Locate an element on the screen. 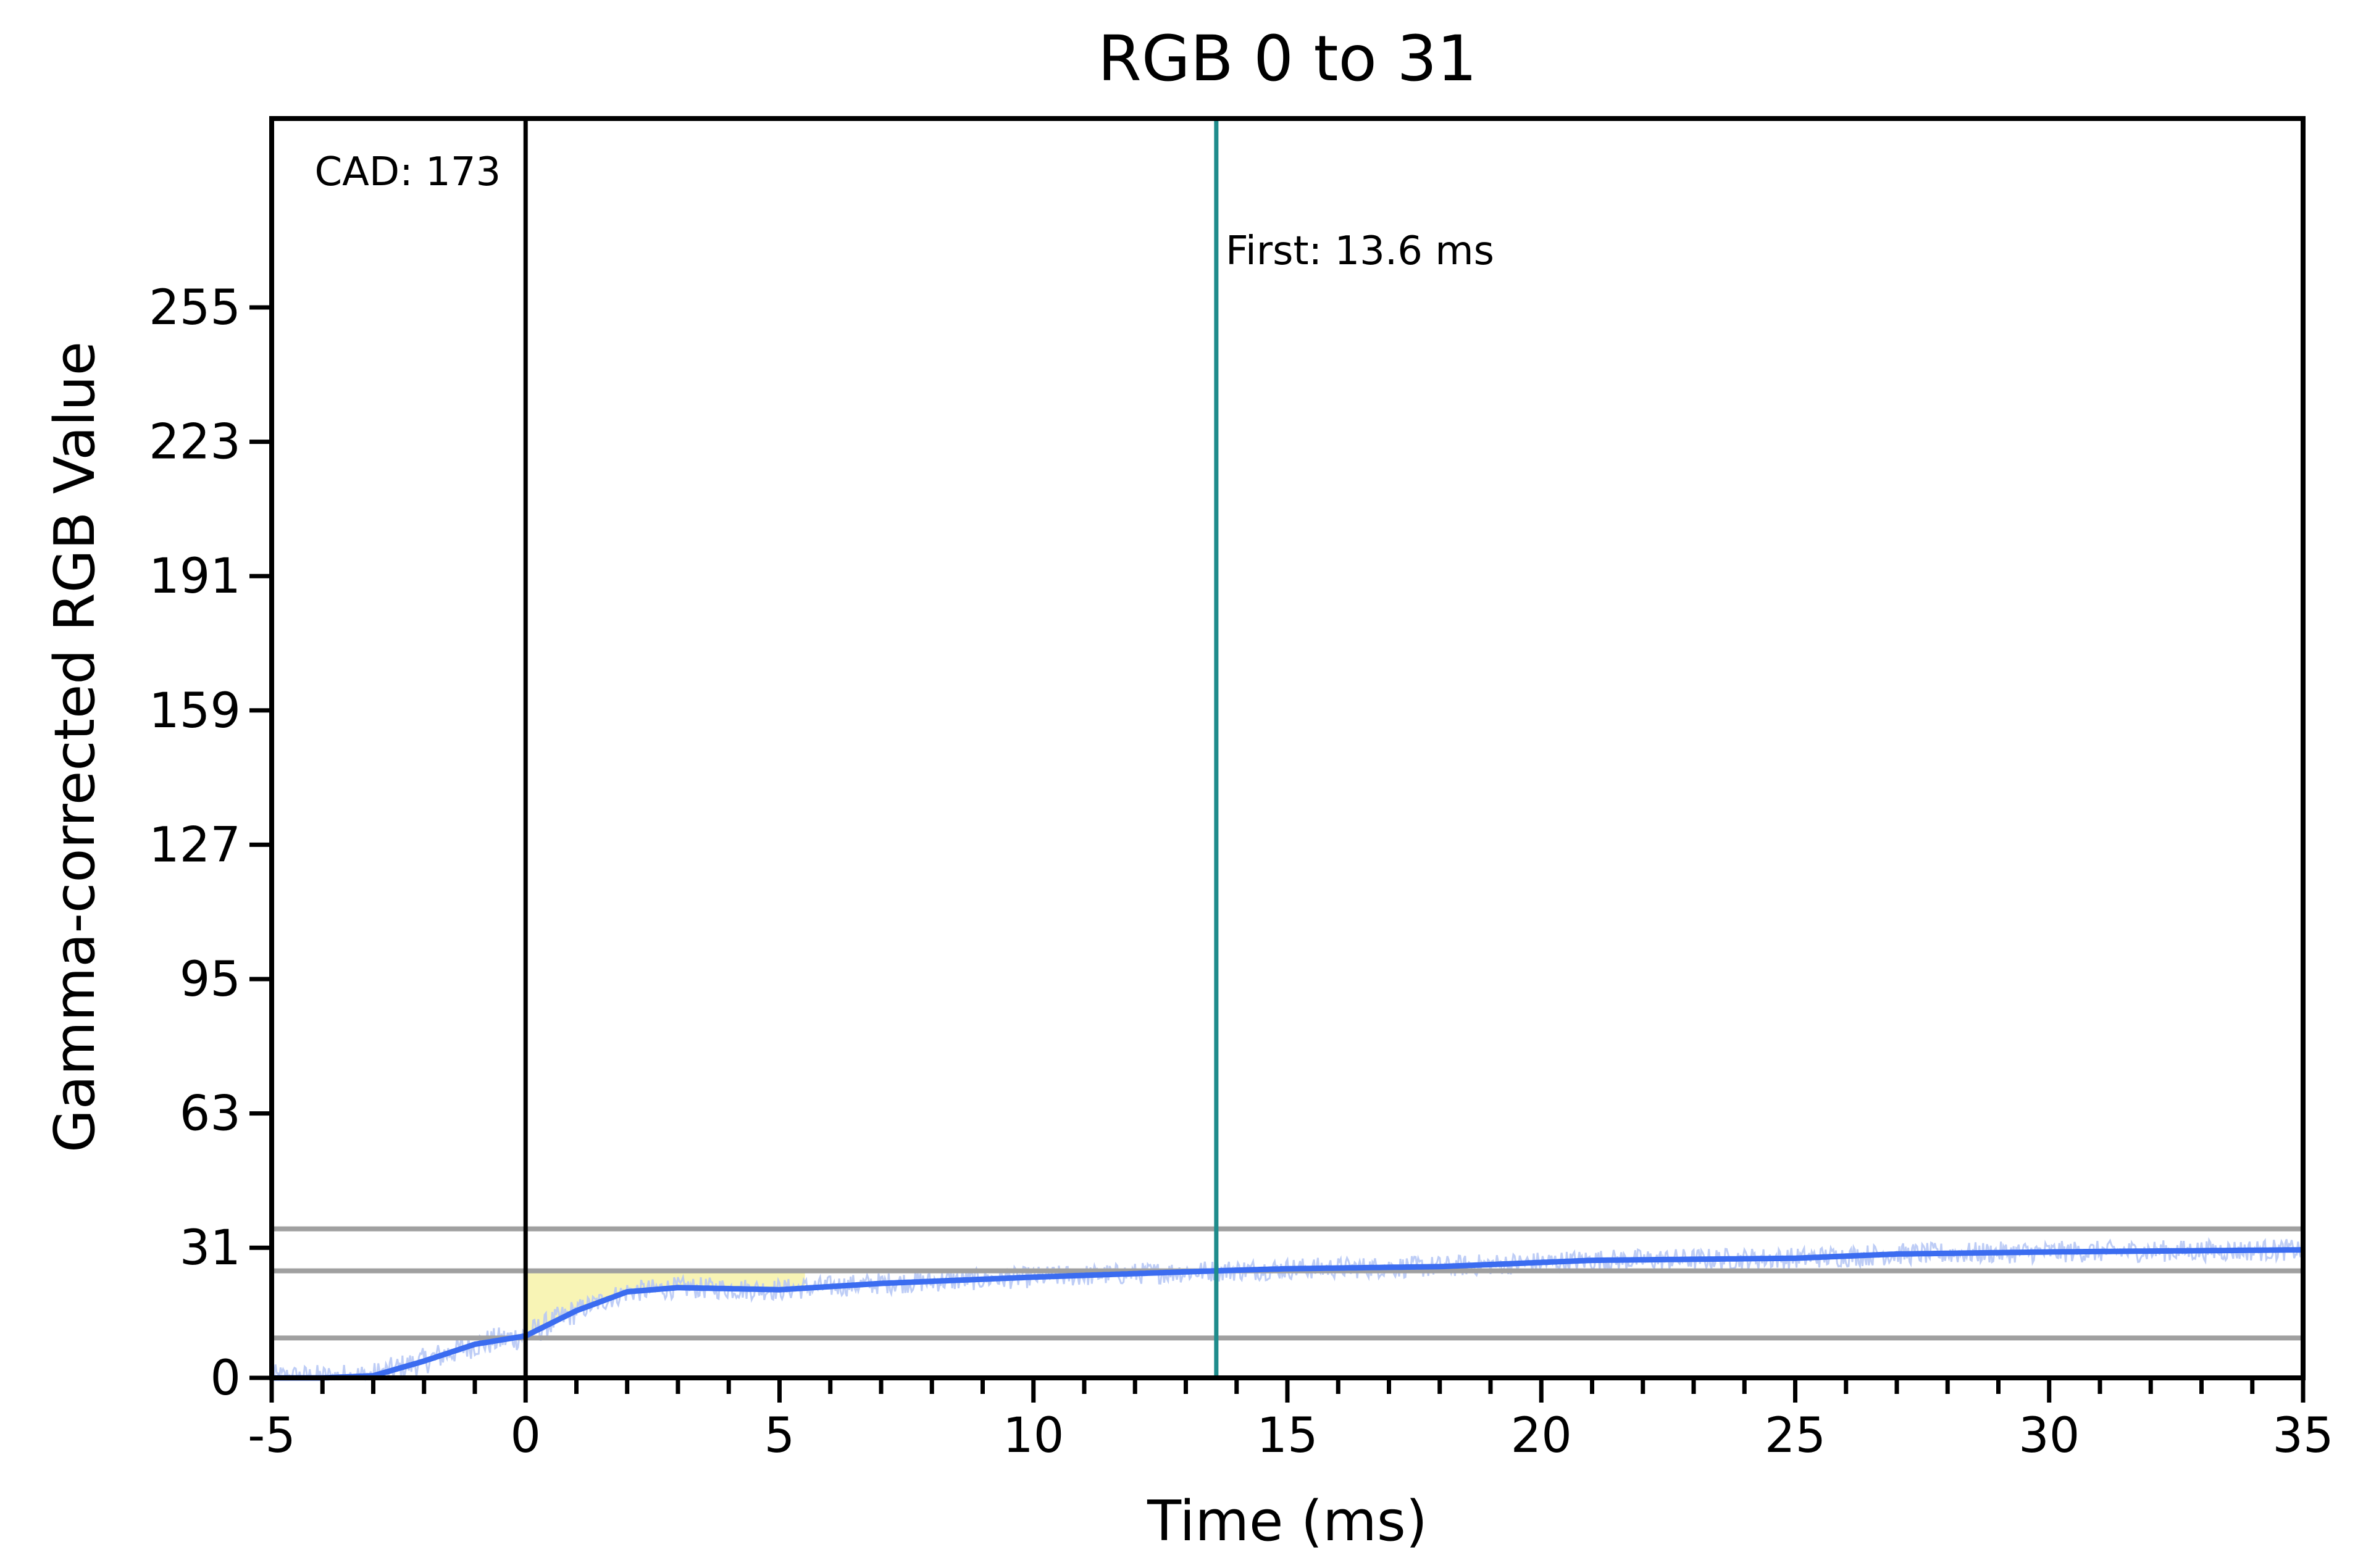 Image resolution: width=2371 pixels, height=1568 pixels. smoothed-series-line is located at coordinates (1287, 1314).